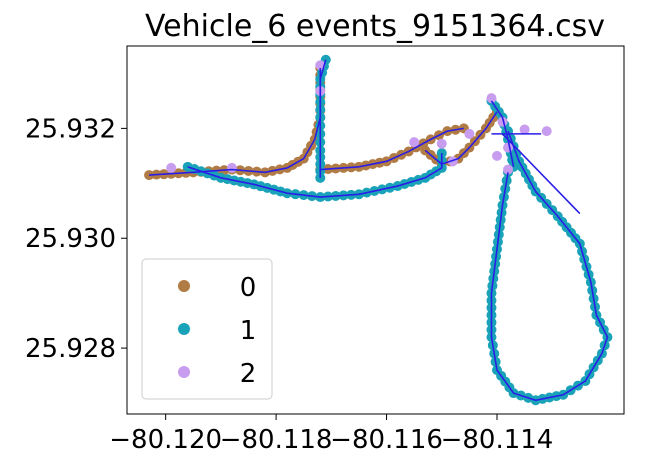 This screenshot has width=665, height=465. Describe the element at coordinates (165, 440) in the screenshot. I see `x-tick-label: −80.120` at that location.